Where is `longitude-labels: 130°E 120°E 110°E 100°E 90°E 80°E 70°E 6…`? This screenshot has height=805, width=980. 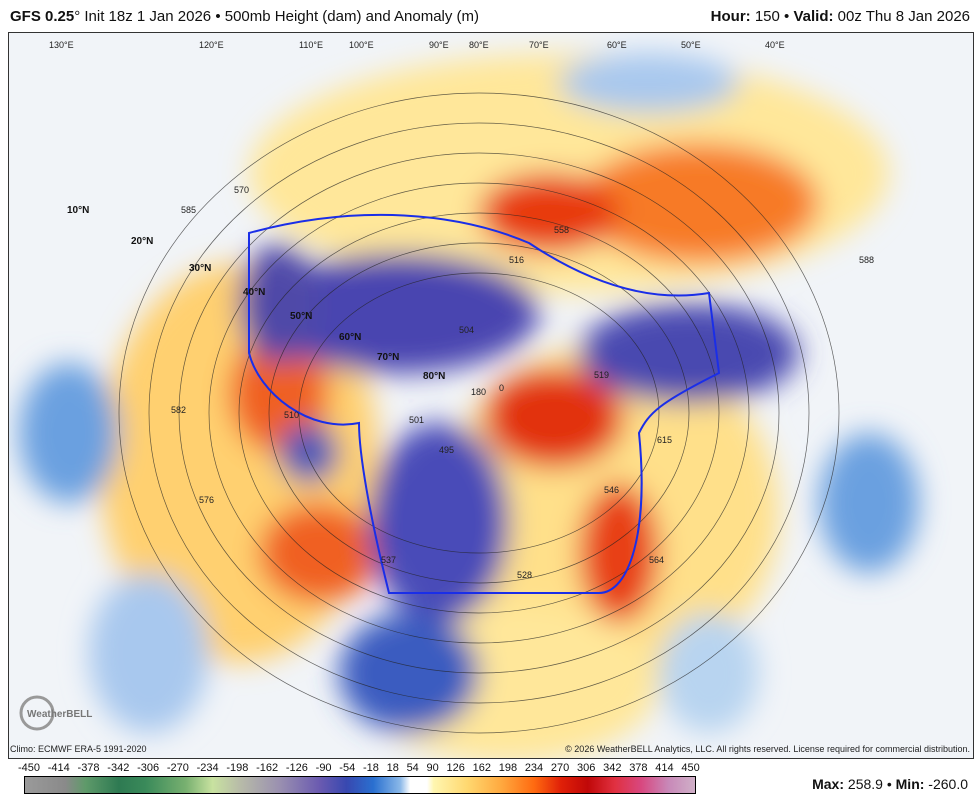 longitude-labels: 130°E 120°E 110°E 100°E 90°E 80°E 70°E 6… is located at coordinates (417, 45).